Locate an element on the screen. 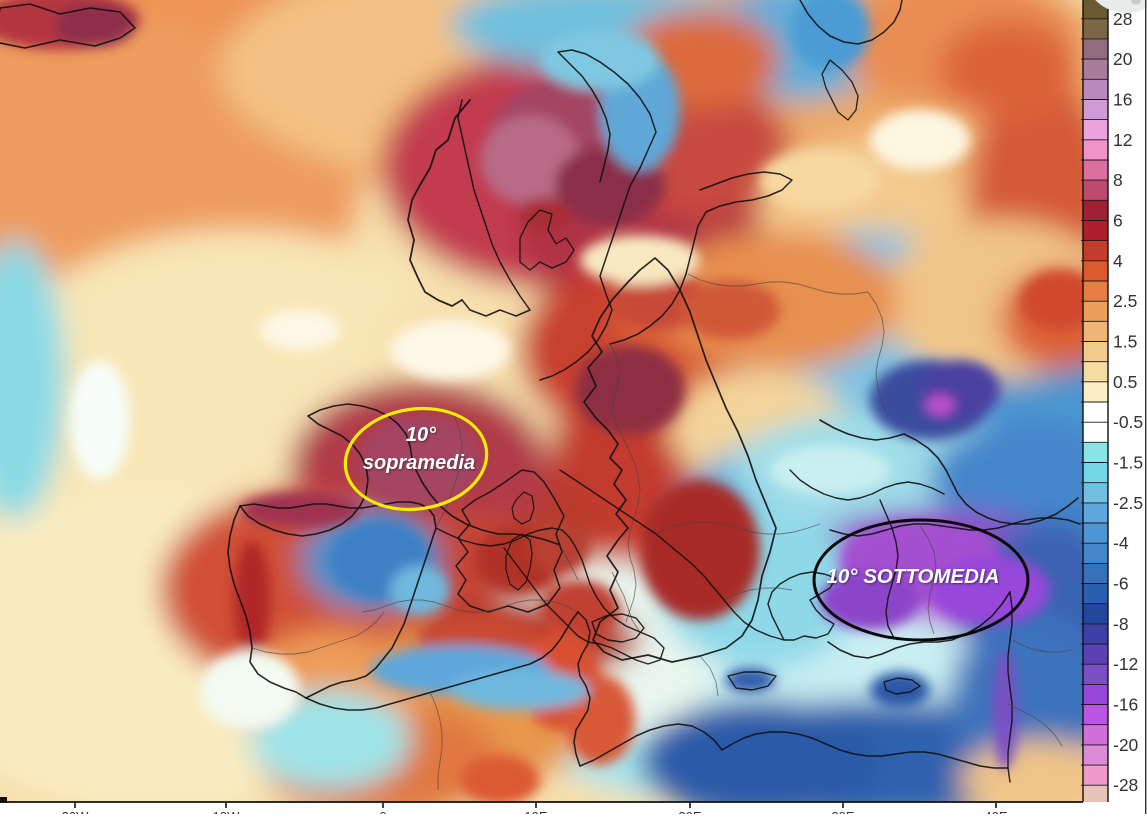 This screenshot has width=1147, height=819. svg-text: 1.5 is located at coordinates (1125, 342).